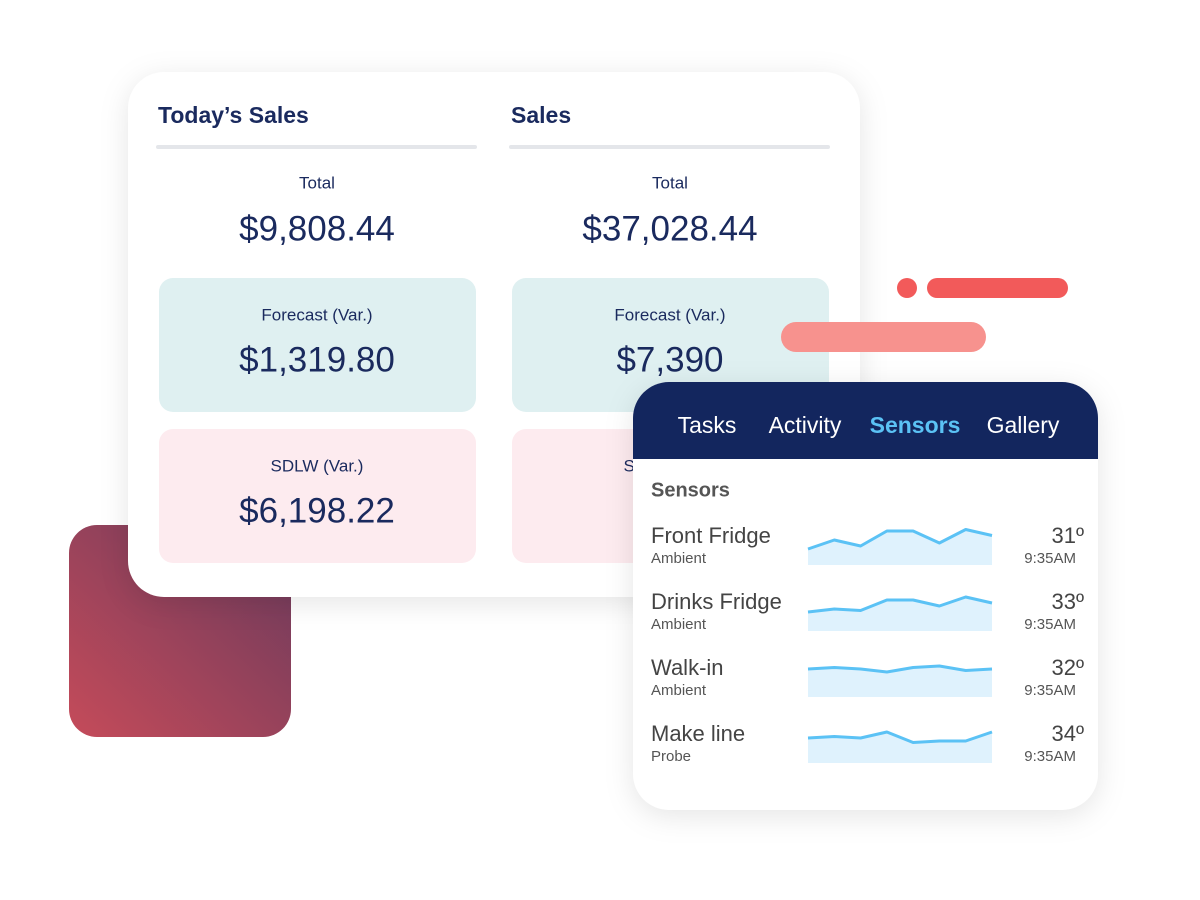 This screenshot has height=900, width=1200. I want to click on metric-value: $6,198.22, so click(317, 510).